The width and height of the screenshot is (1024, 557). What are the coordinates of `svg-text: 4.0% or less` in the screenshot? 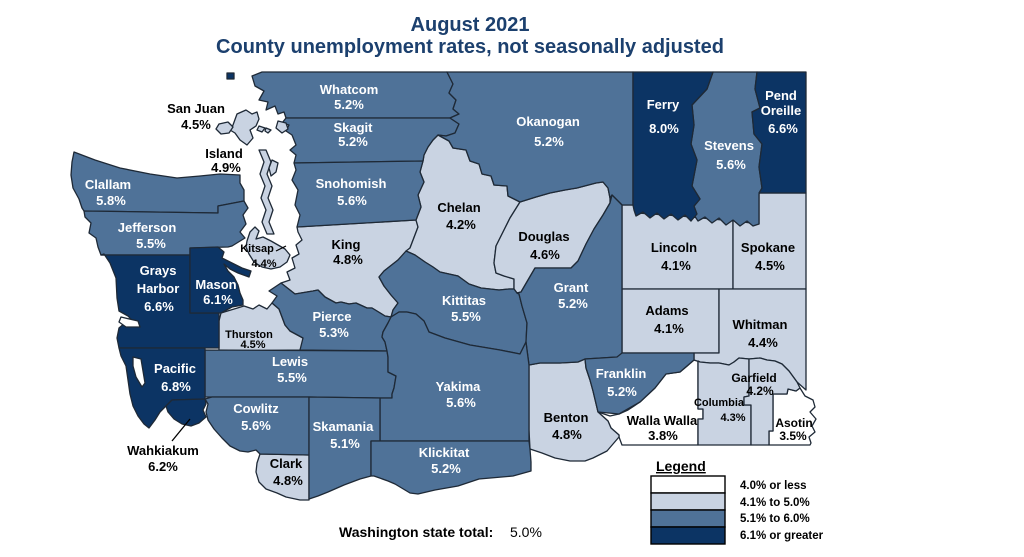 It's located at (773, 486).